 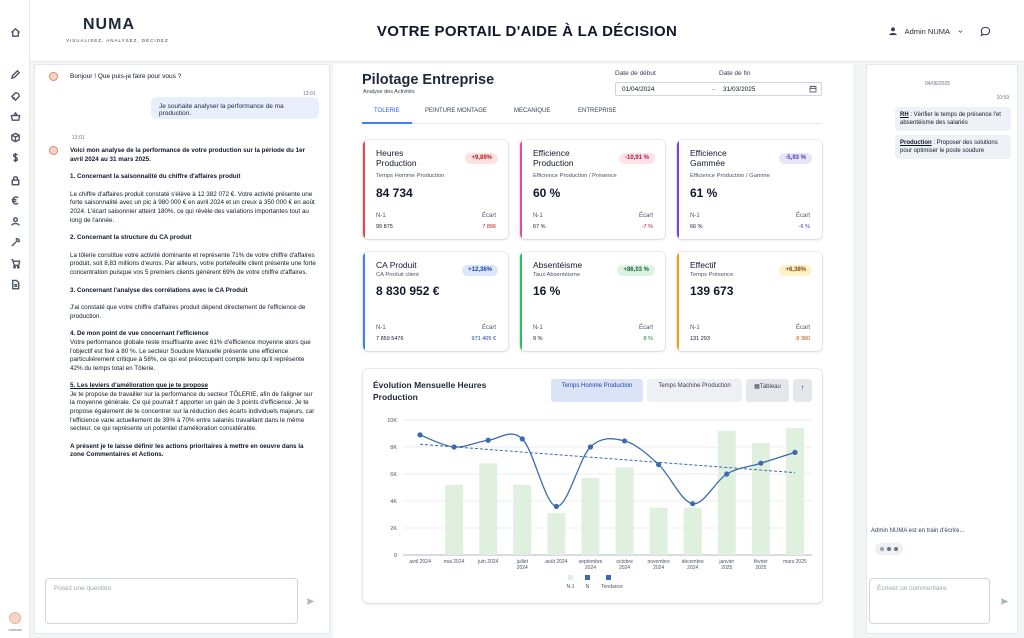 I want to click on line-n, so click(x=607, y=470).